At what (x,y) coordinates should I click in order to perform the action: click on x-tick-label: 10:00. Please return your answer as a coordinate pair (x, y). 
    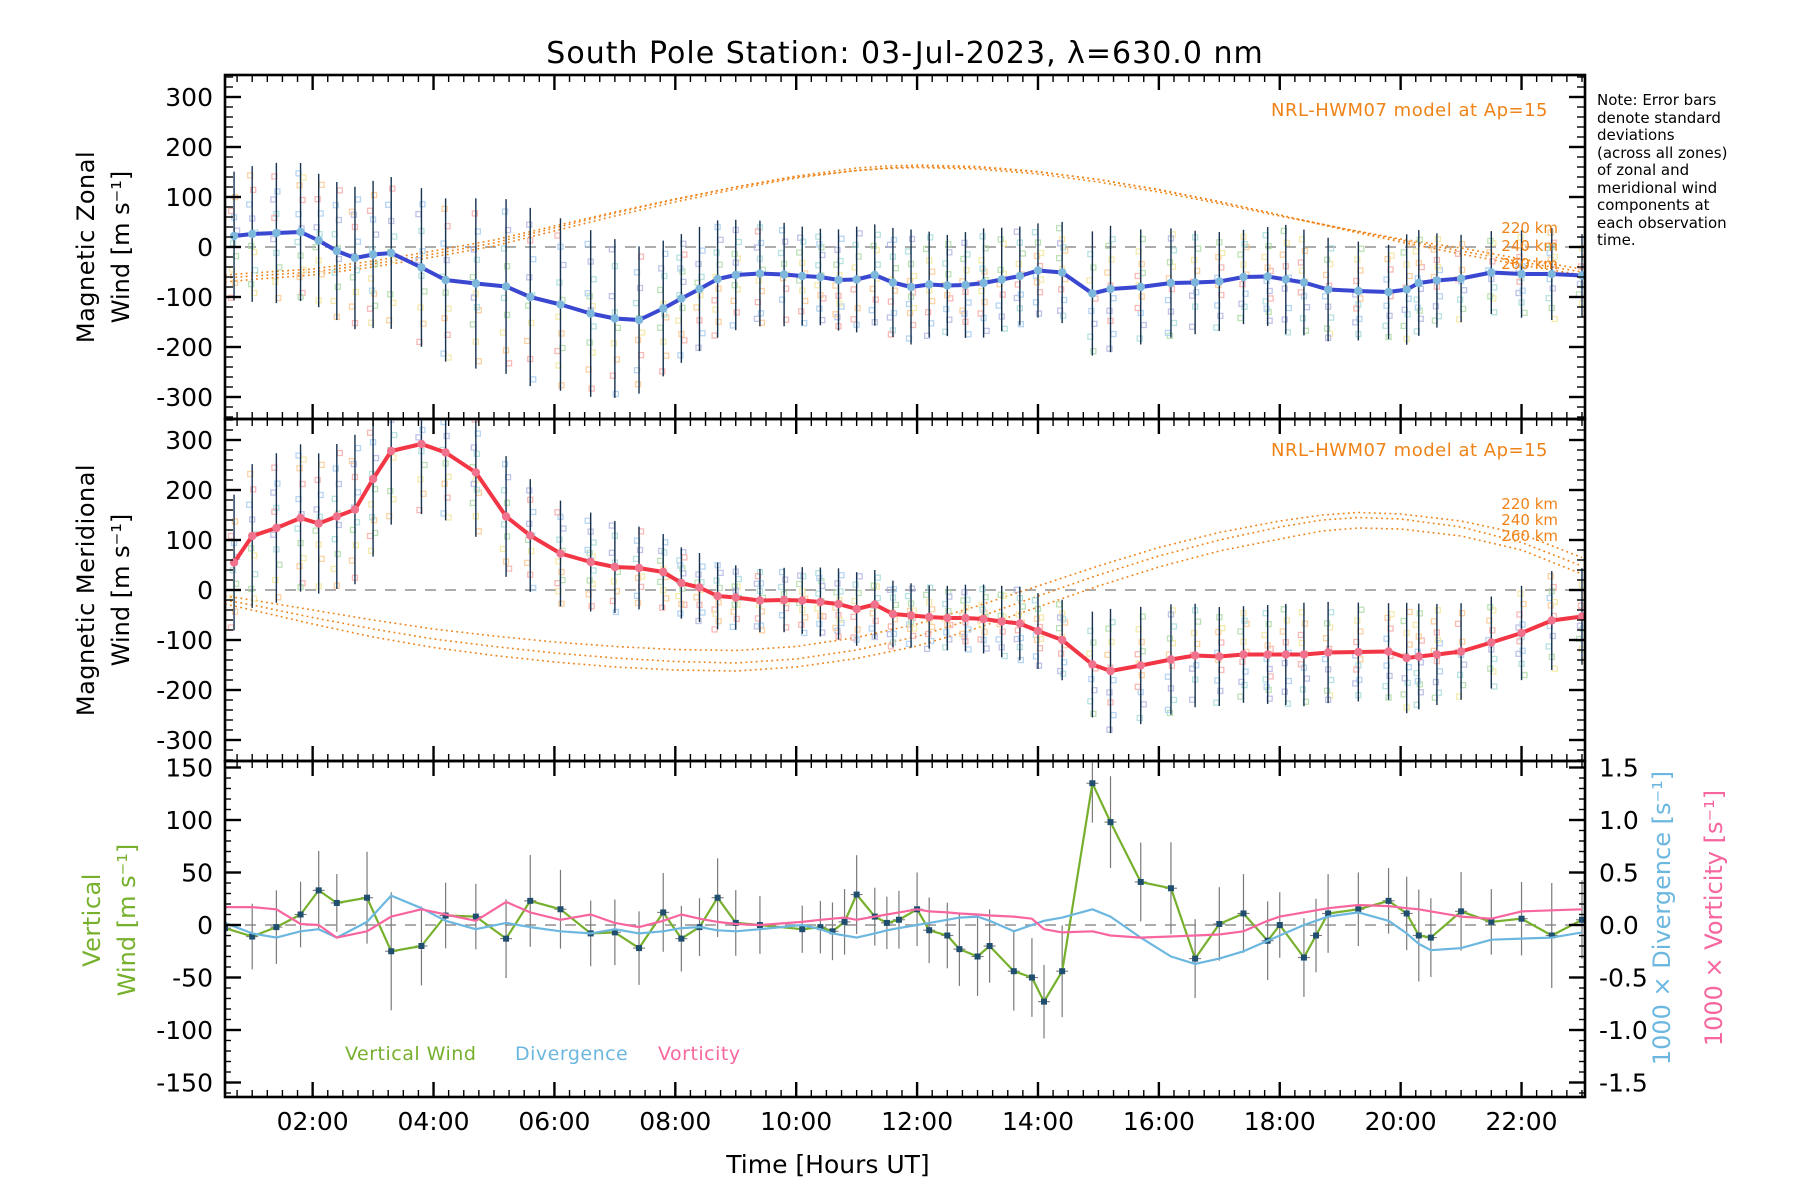
    Looking at the image, I should click on (796, 1121).